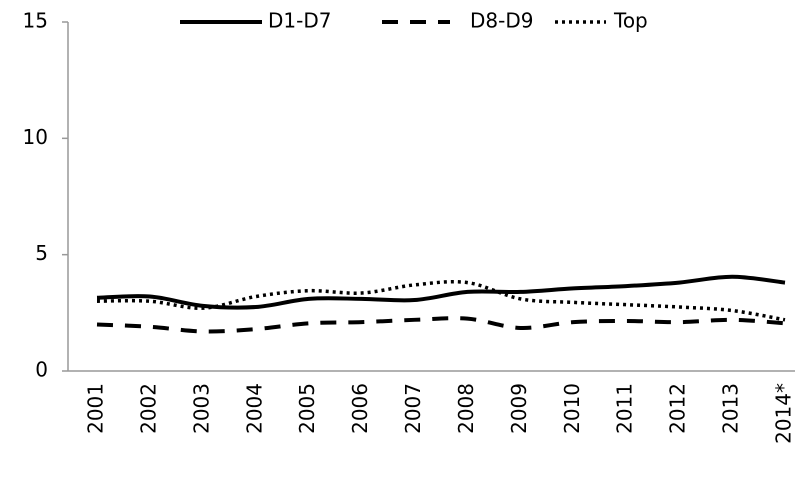 The image size is (803, 481). Describe the element at coordinates (413, 408) in the screenshot. I see `x-tick-label: 2007` at that location.